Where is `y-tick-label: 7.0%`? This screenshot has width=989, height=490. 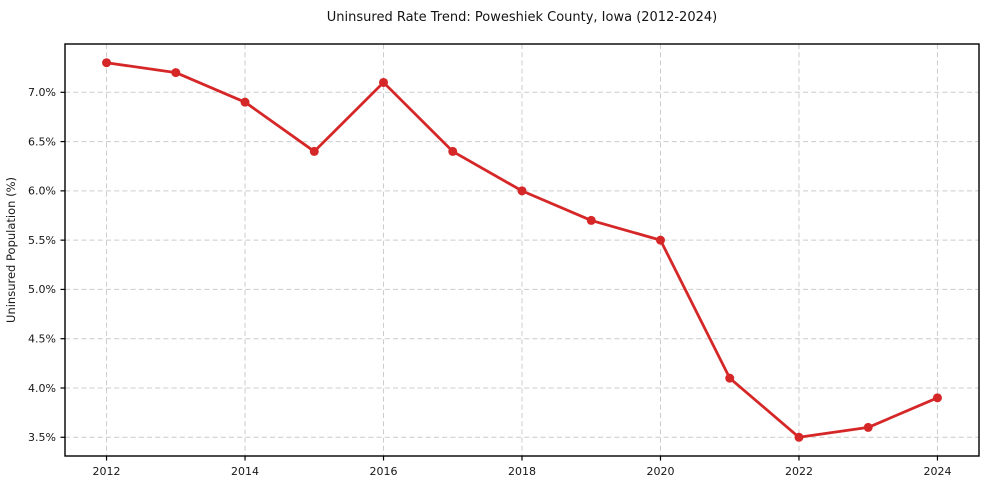 y-tick-label: 7.0% is located at coordinates (42, 92).